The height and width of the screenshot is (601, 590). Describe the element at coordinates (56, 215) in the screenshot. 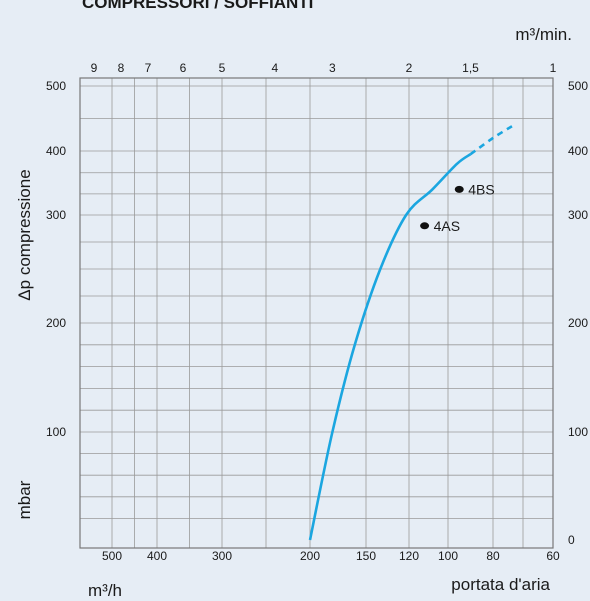

I see `y-tick-label-left: 300` at that location.